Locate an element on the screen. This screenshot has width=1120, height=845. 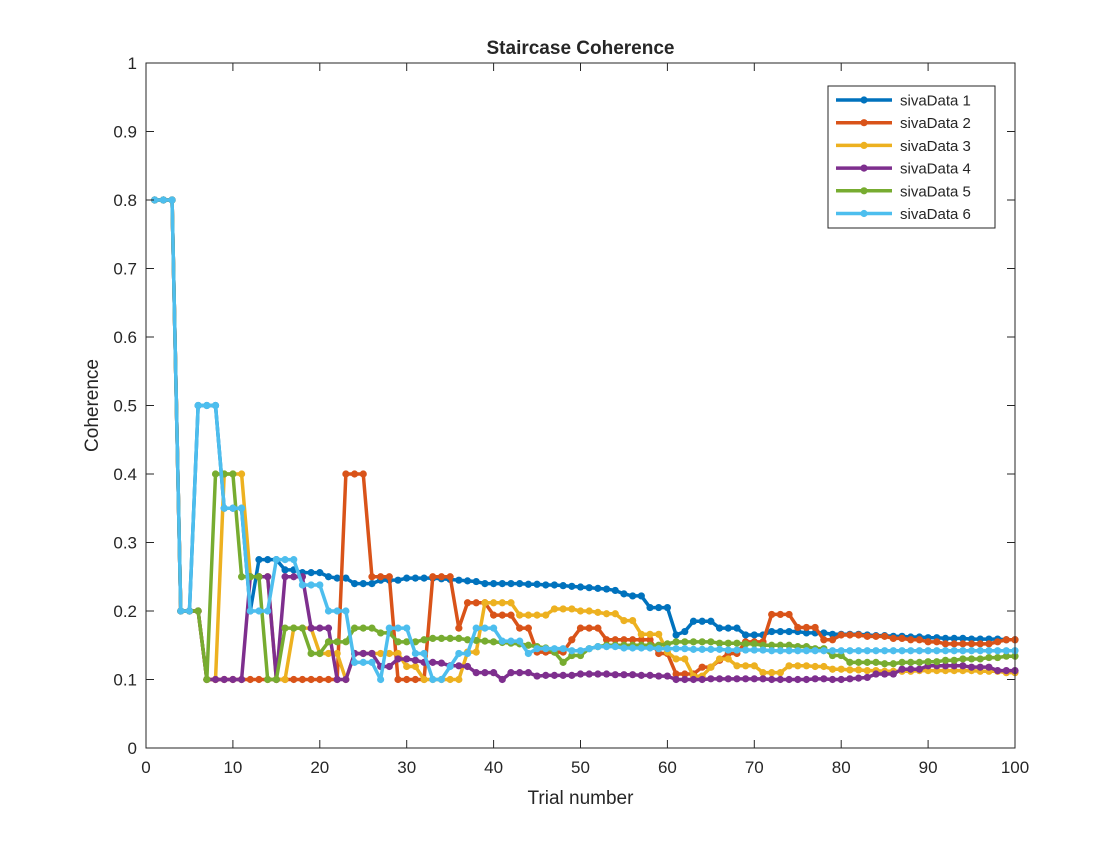
y-tick-label: 0.6 is located at coordinates (125, 337).